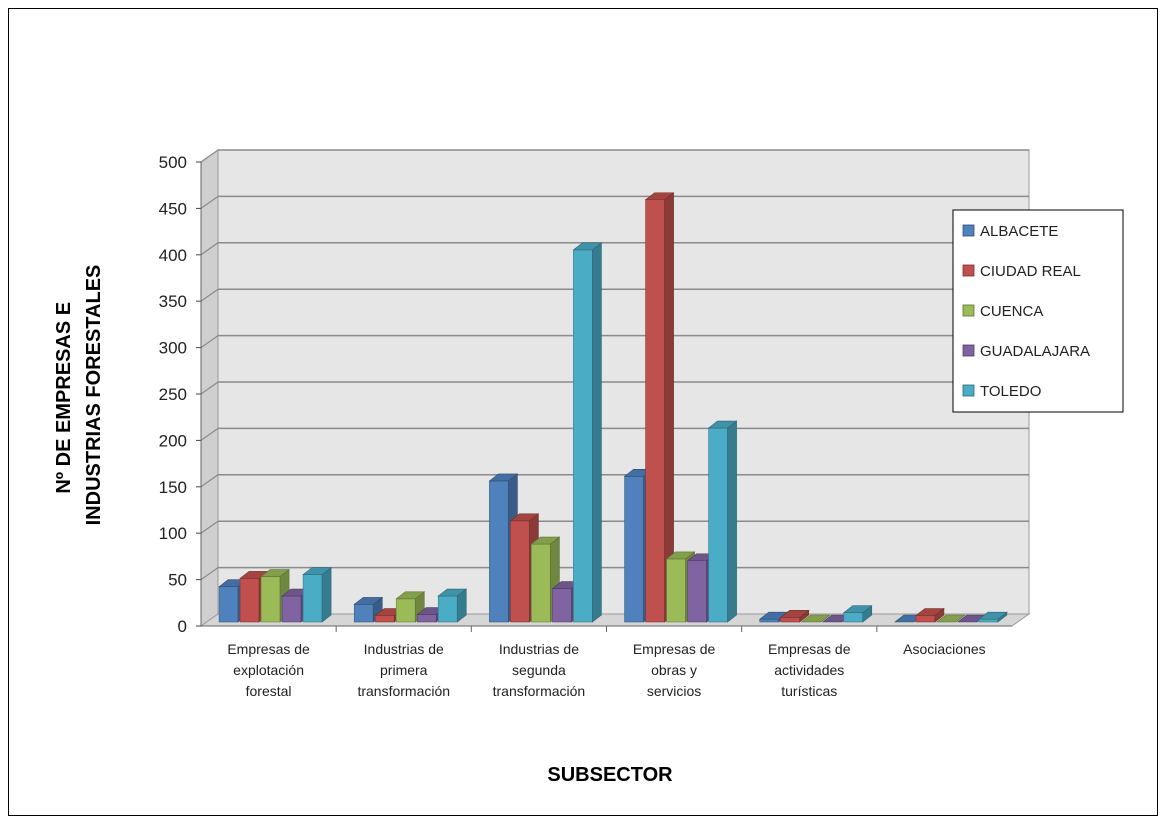 The width and height of the screenshot is (1168, 824). Describe the element at coordinates (1010, 391) in the screenshot. I see `legend-label: TOLEDO` at that location.